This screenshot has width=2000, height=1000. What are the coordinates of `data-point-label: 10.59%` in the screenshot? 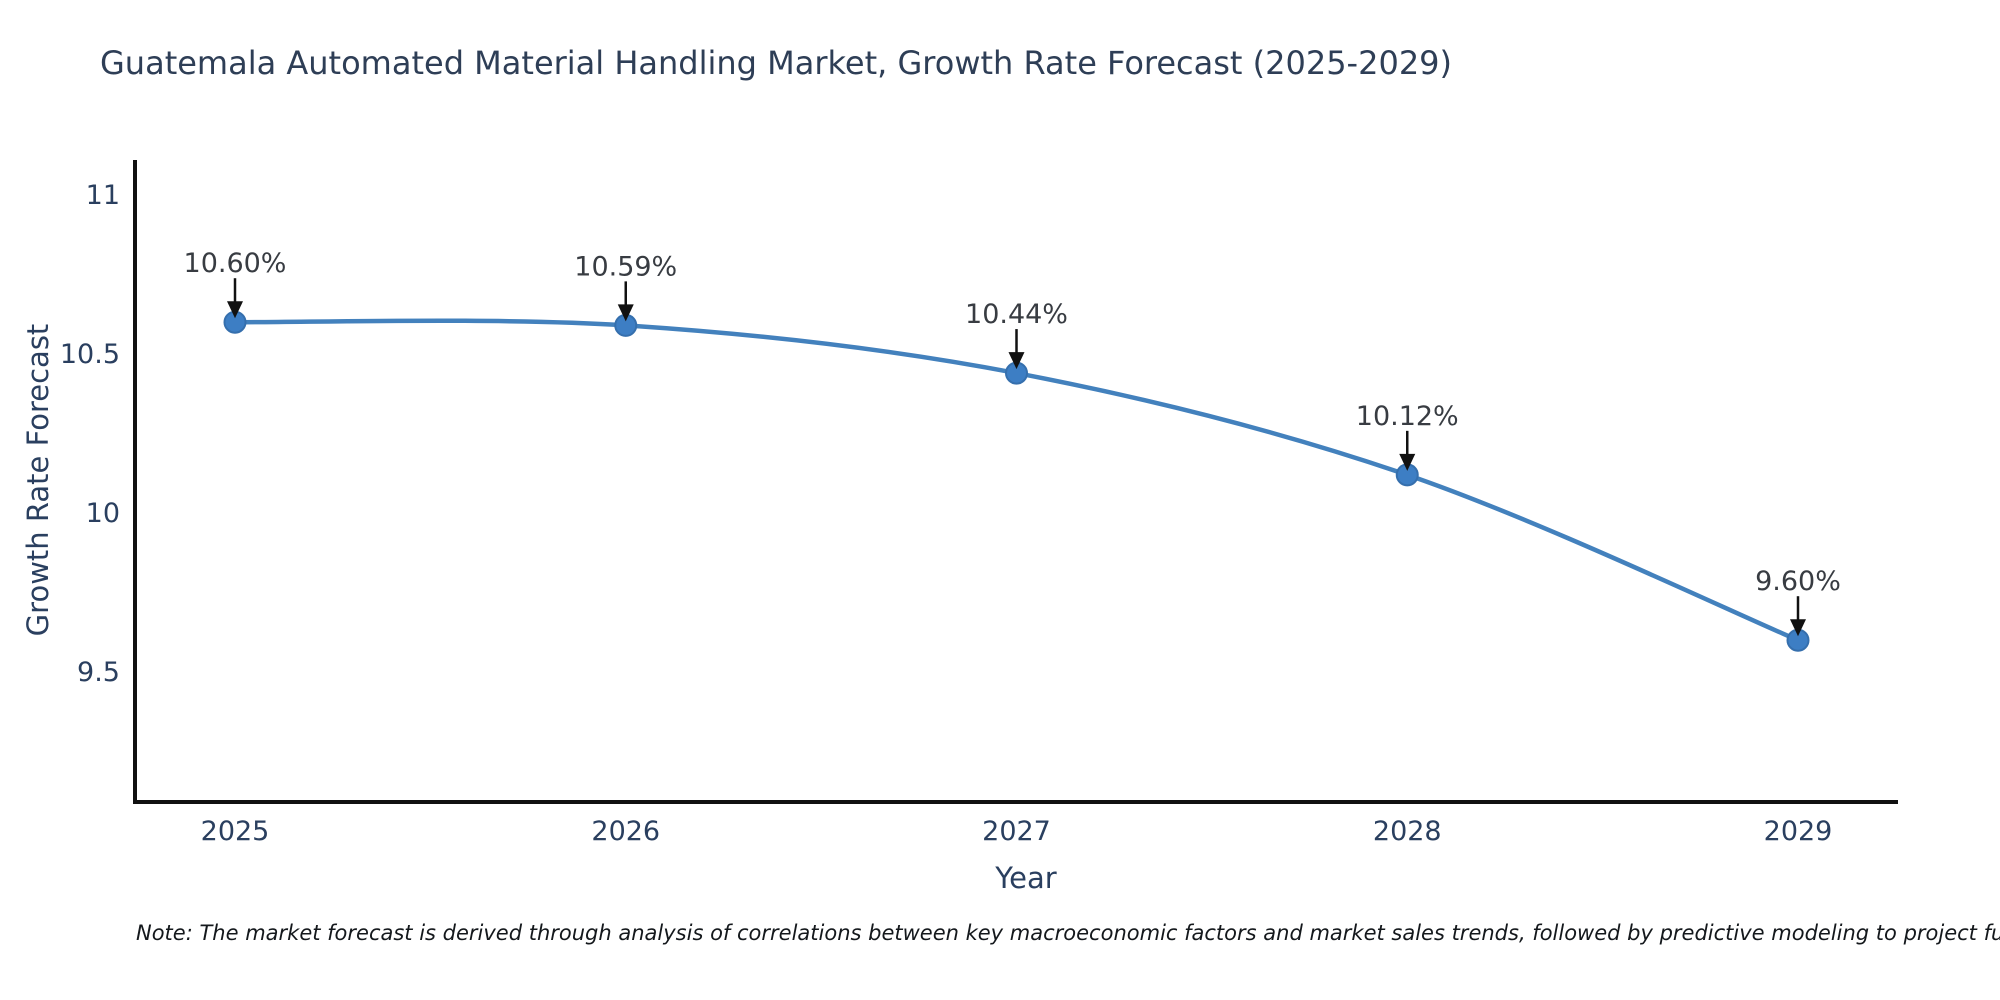 It's located at (625, 266).